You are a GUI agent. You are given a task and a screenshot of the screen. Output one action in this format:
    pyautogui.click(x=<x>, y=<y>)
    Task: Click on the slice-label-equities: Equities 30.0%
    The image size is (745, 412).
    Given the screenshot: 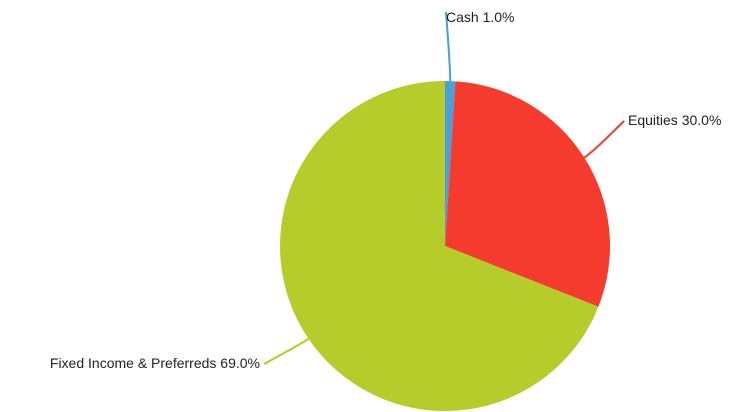 What is the action you would take?
    pyautogui.click(x=674, y=120)
    